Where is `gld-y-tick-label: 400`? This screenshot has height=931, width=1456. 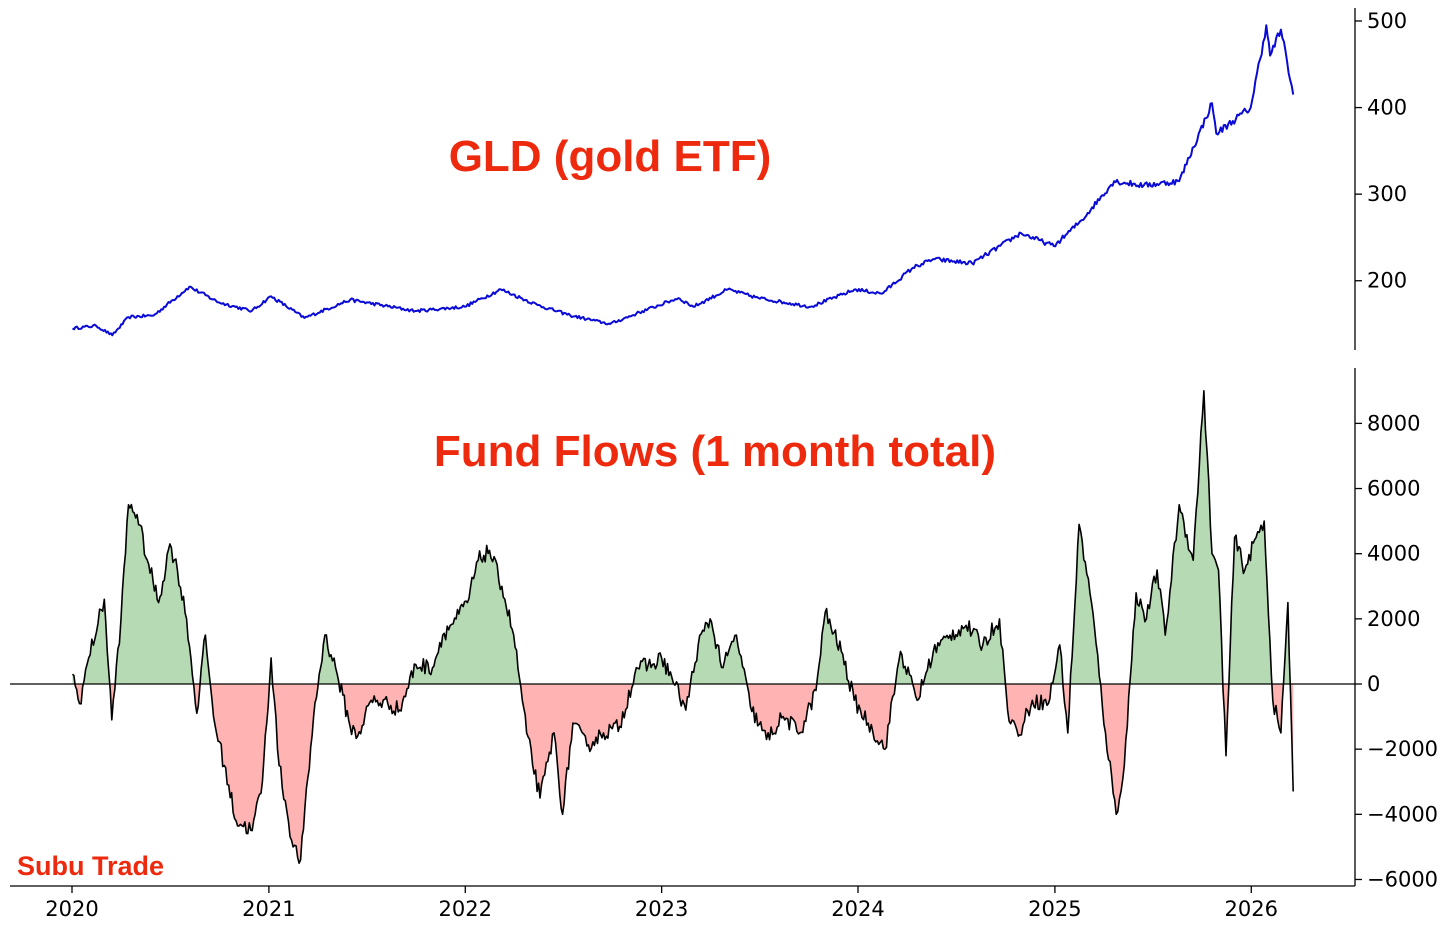
gld-y-tick-label: 400 is located at coordinates (1387, 108).